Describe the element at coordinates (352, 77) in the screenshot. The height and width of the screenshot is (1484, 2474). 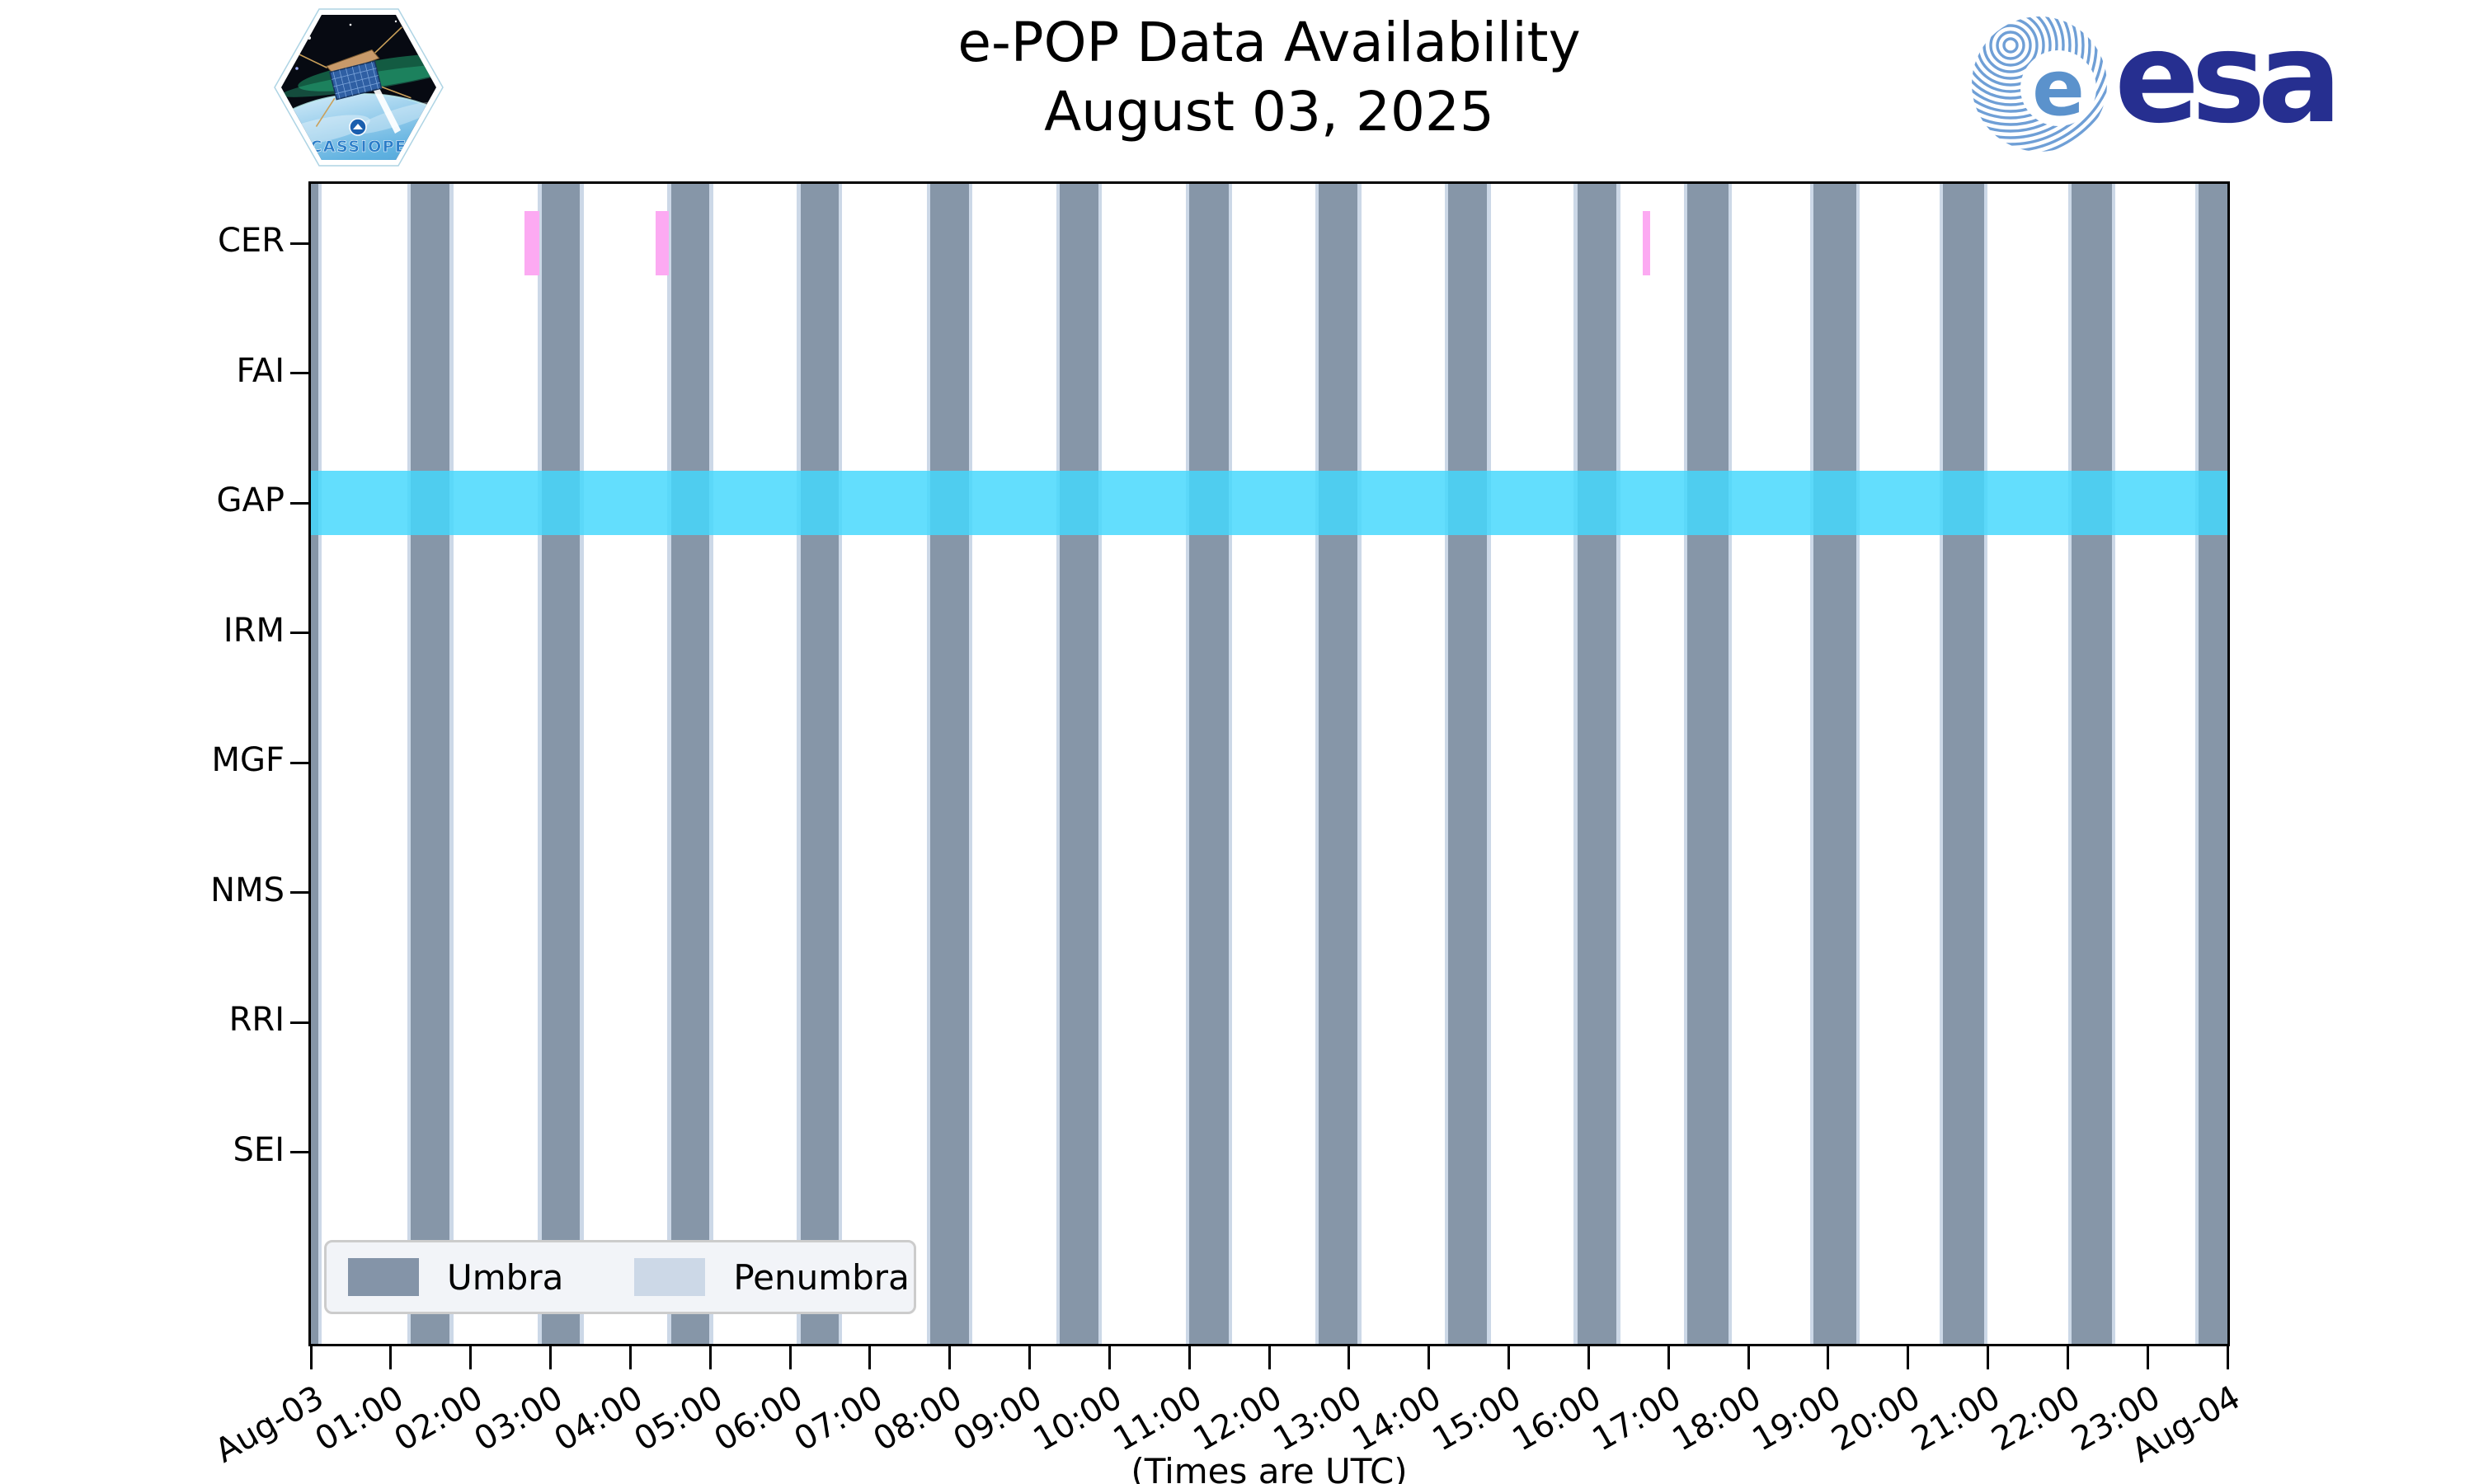
I see `satellite` at that location.